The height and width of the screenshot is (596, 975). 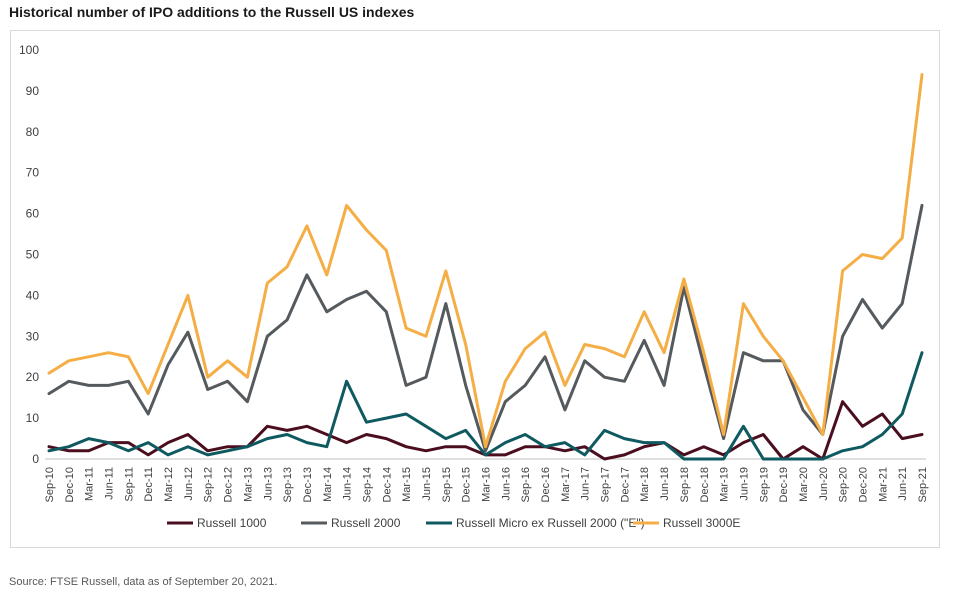 What do you see at coordinates (566, 484) in the screenshot?
I see `x-tick-label: Mar-17` at bounding box center [566, 484].